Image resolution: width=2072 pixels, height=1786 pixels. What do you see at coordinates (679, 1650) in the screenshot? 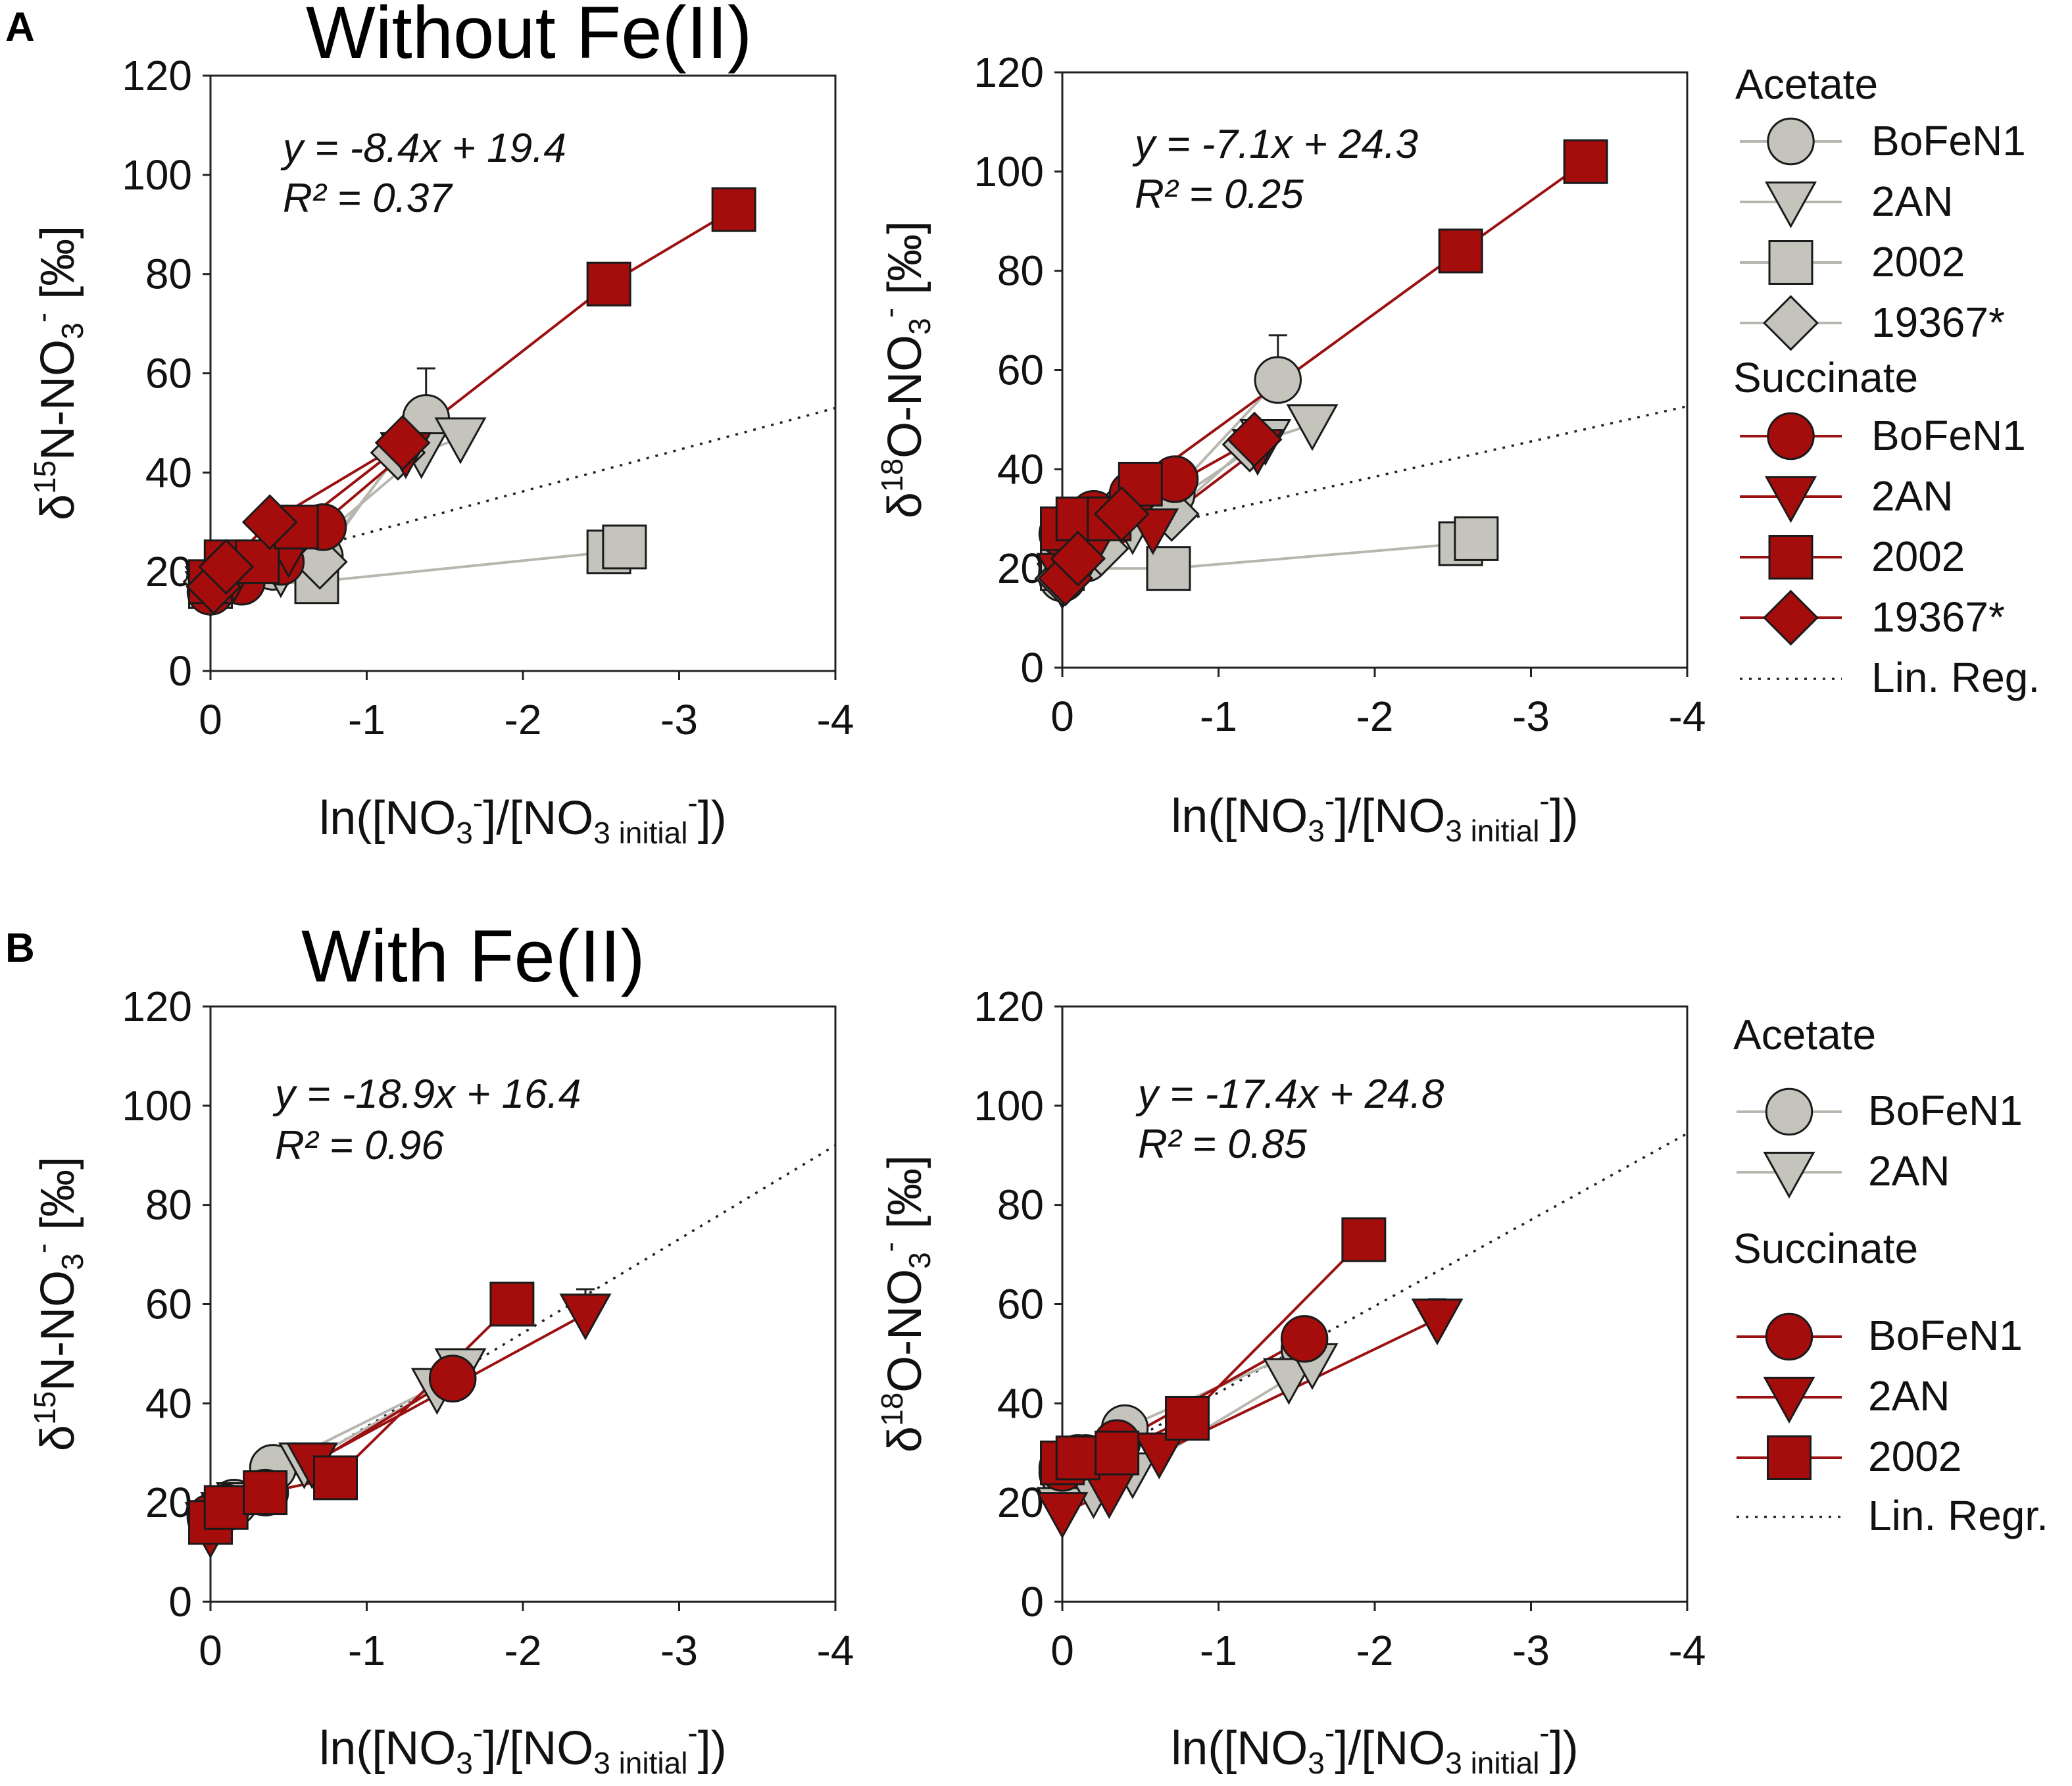
I see `x-tick-label: -3` at bounding box center [679, 1650].